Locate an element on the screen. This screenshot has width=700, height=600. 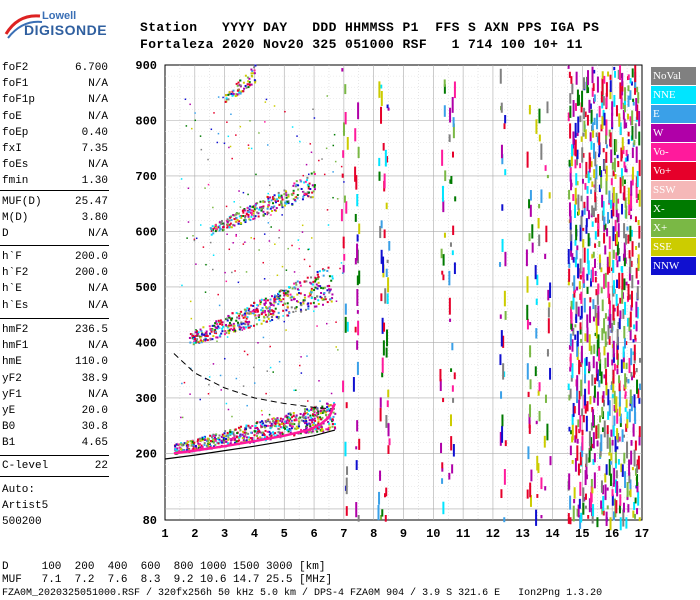
x-tick-label: 14 is located at coordinates (552, 534).